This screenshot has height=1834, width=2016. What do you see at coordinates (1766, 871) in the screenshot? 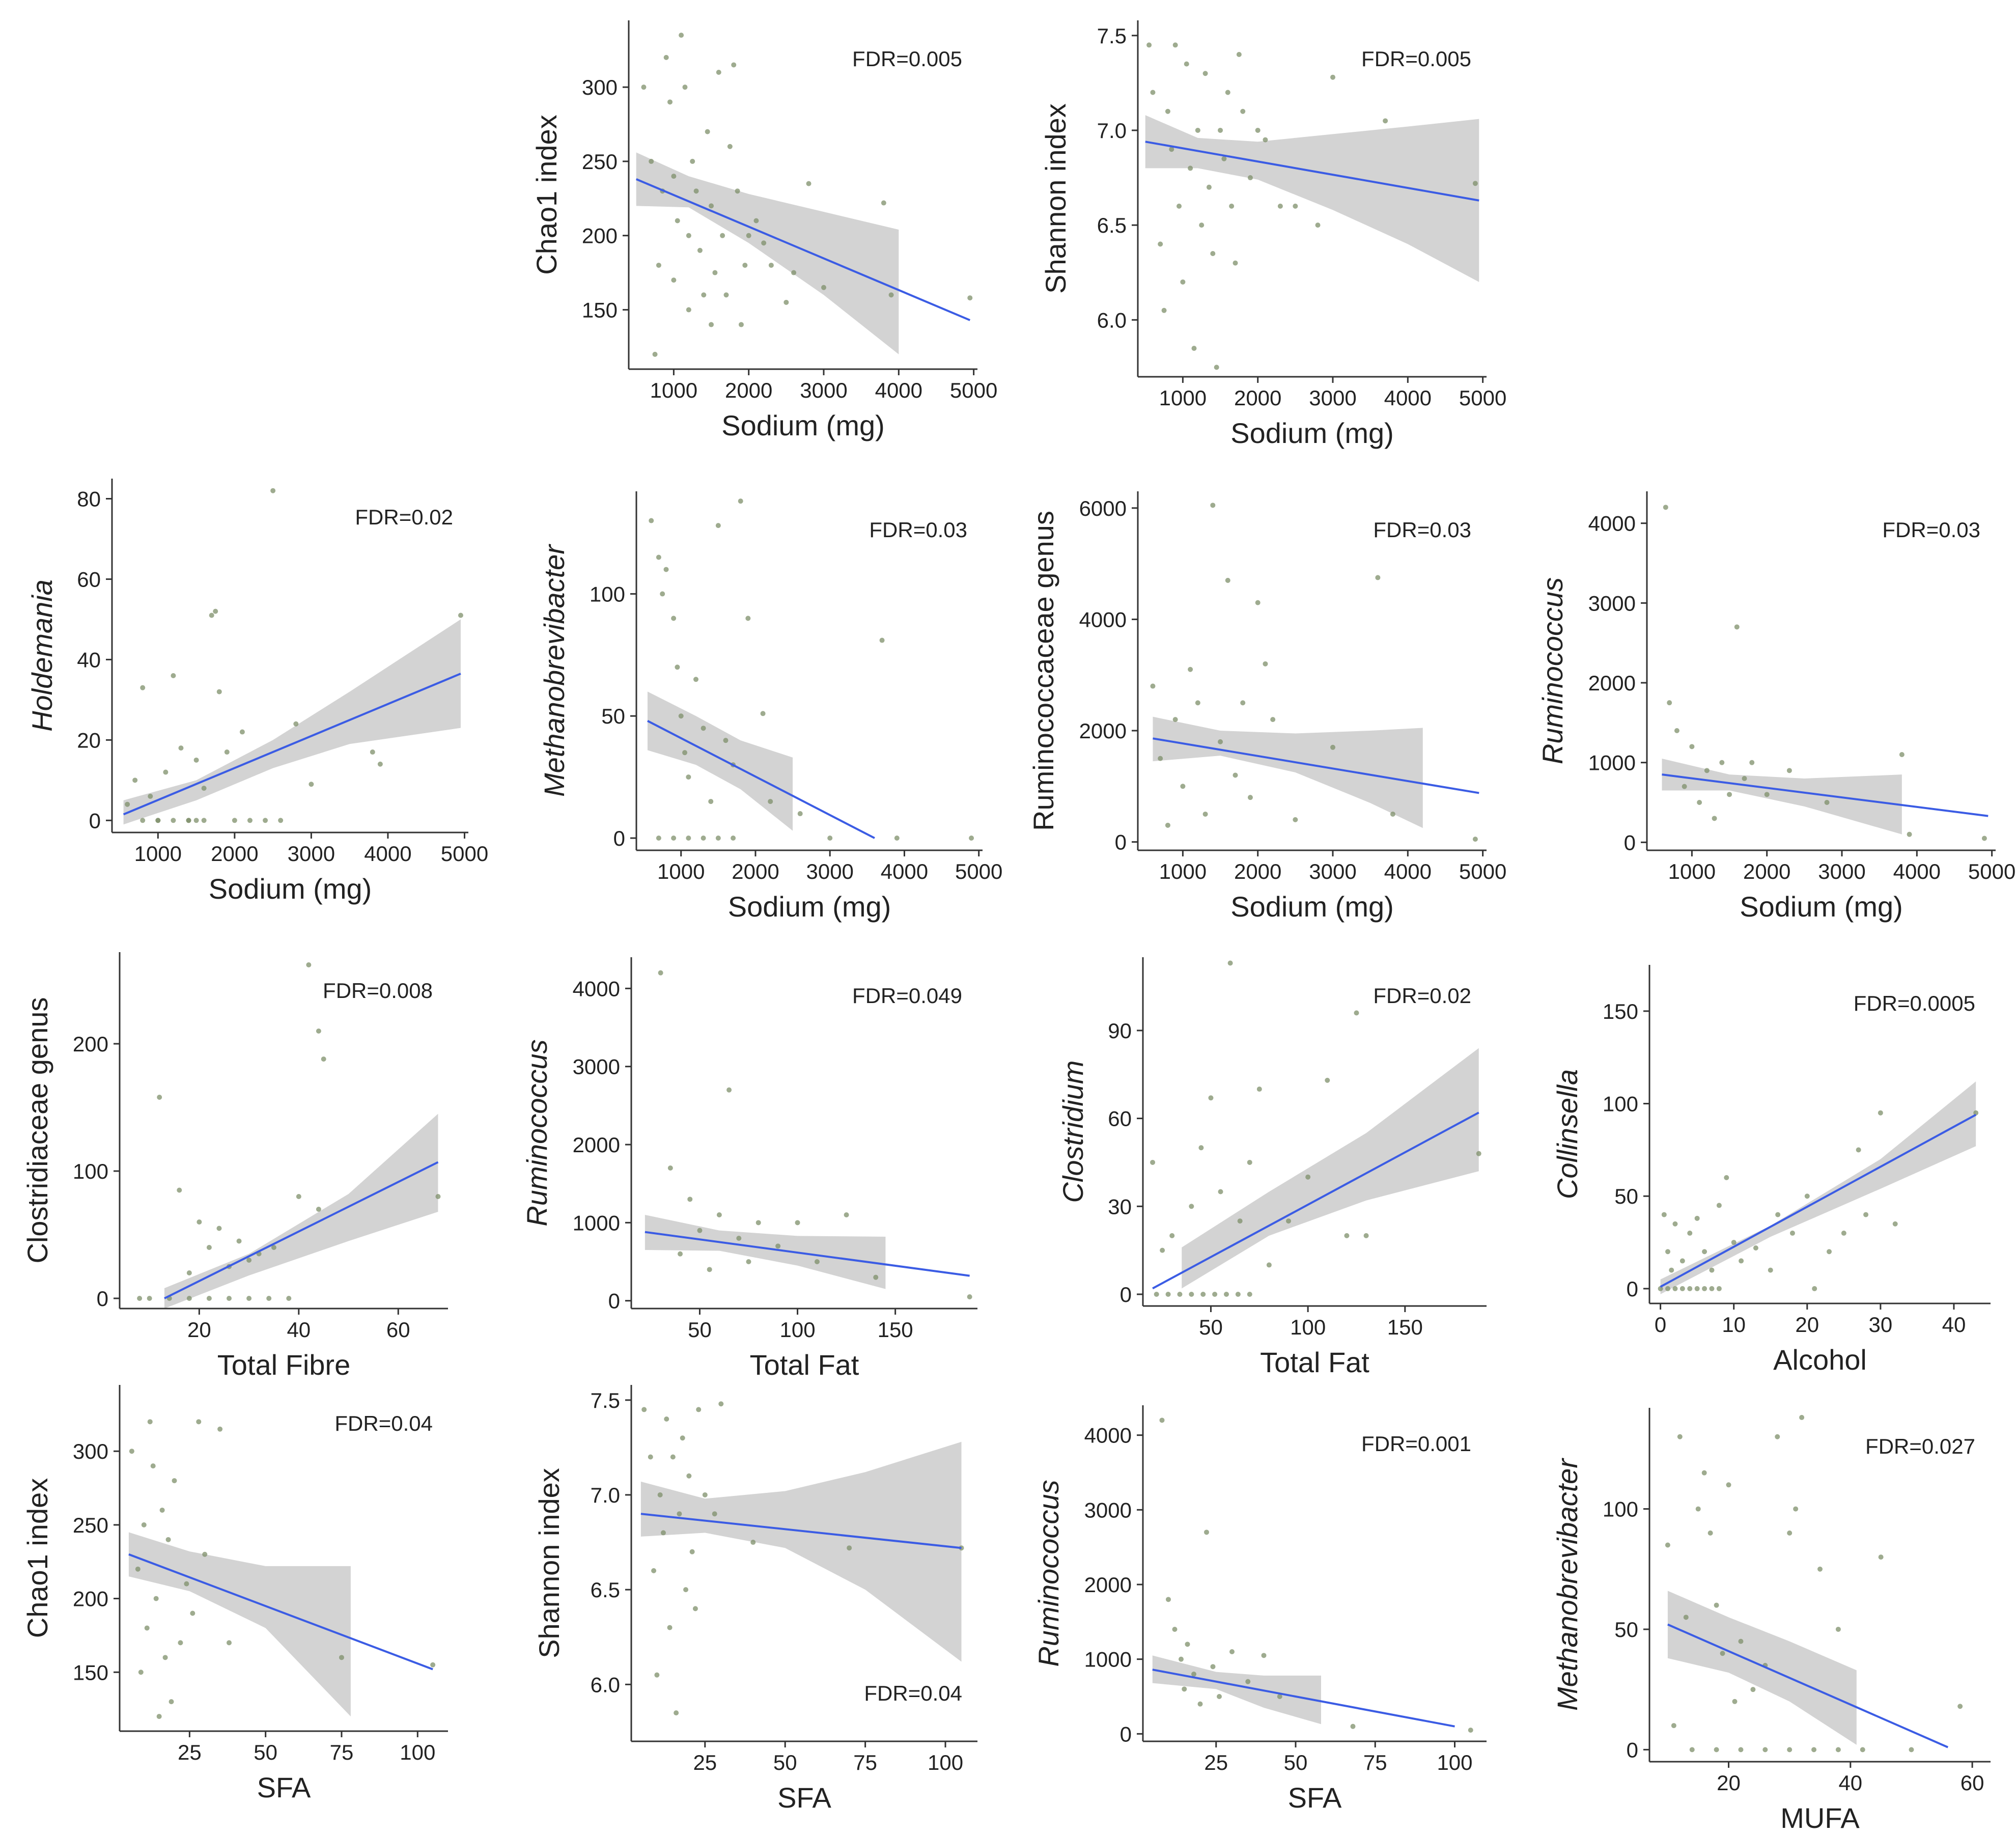
I see `x-tick-label: 2000` at bounding box center [1766, 871].